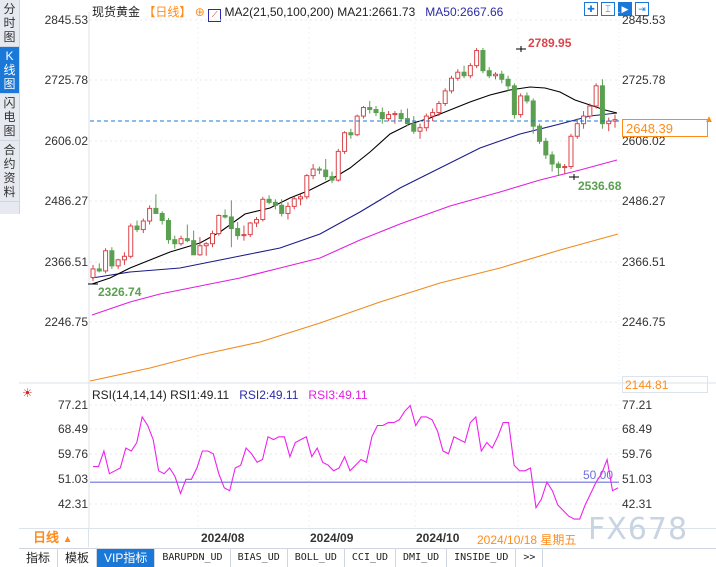 Image resolution: width=716 pixels, height=567 pixels. I want to click on tab-: 模板, so click(78, 558).